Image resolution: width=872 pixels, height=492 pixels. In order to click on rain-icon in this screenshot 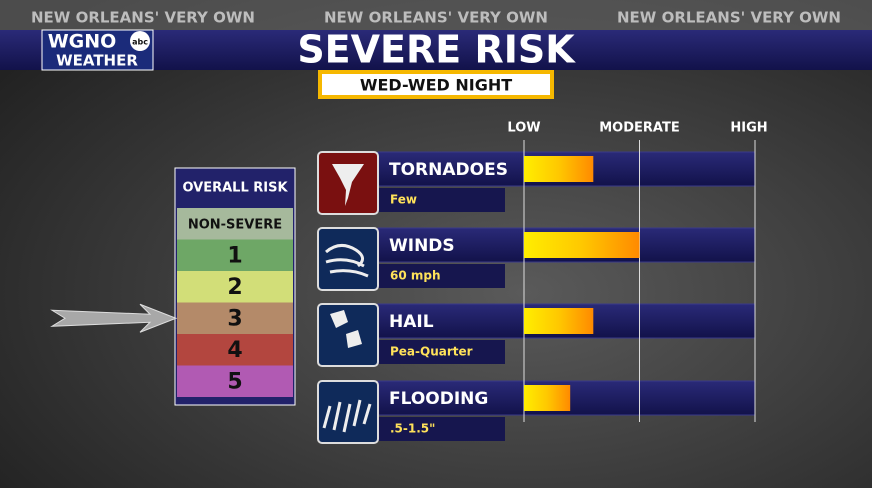, I will do `click(347, 416)`.